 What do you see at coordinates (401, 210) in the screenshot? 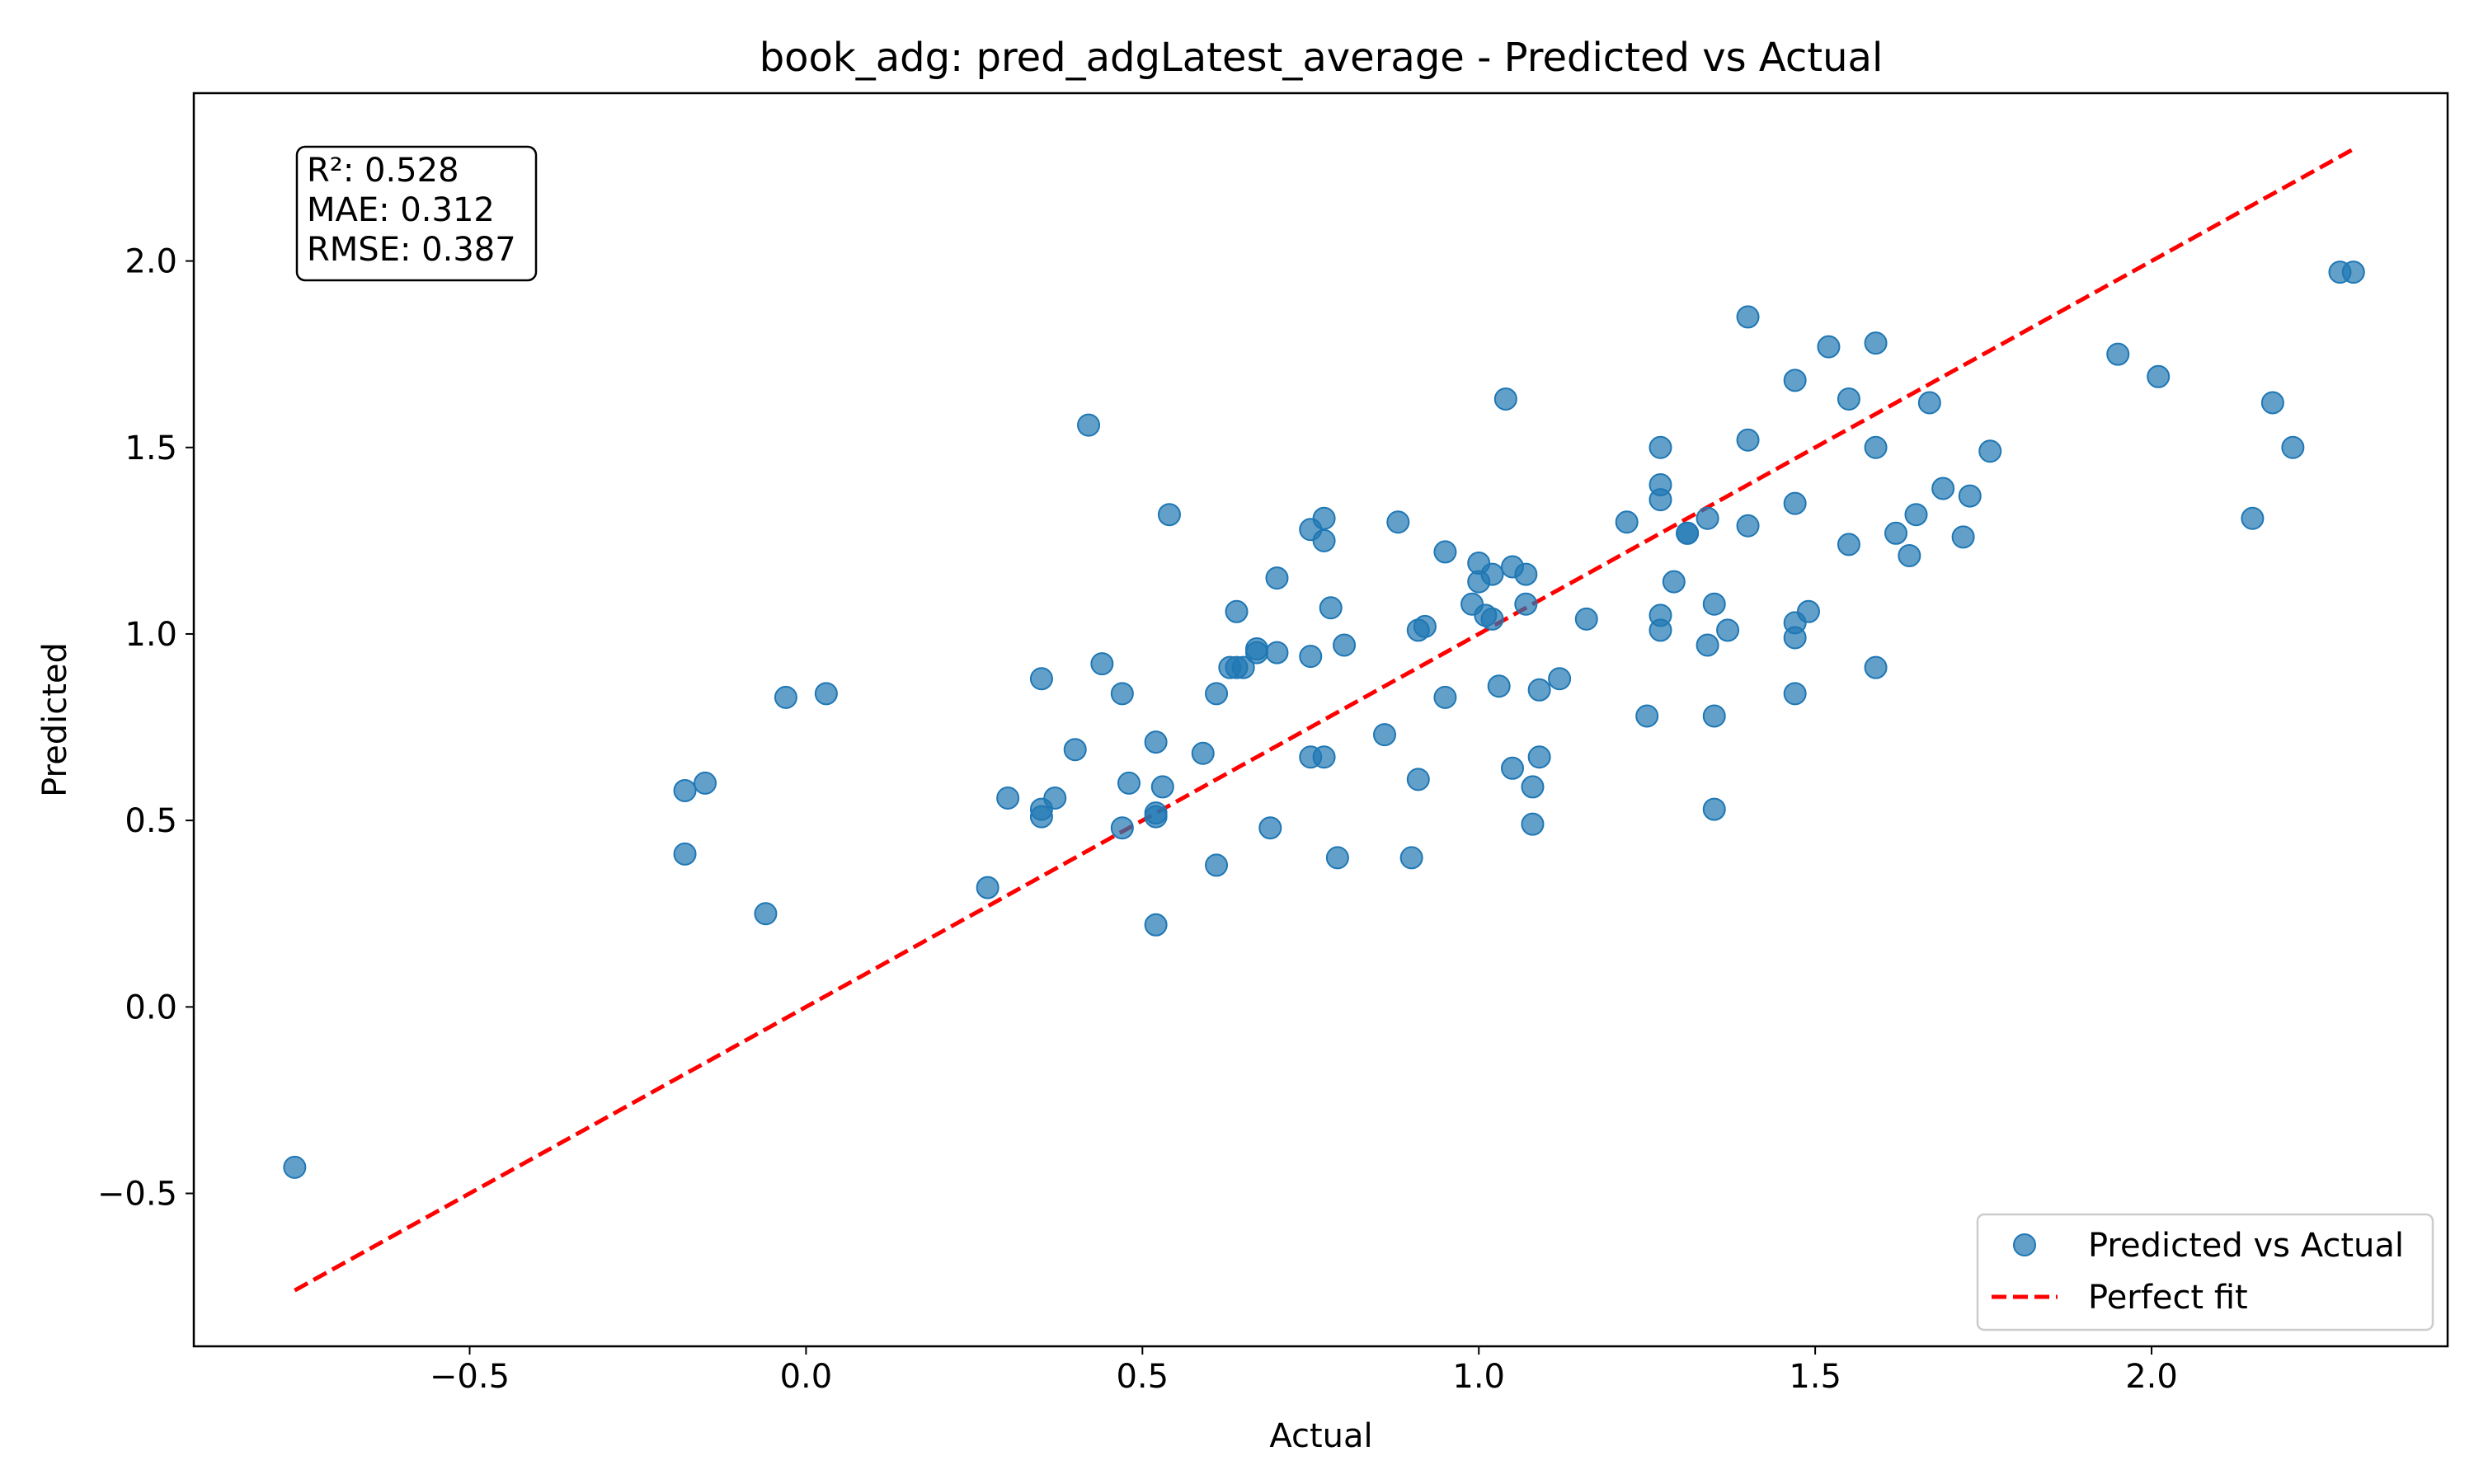
I see `stats-mae: MAE: 0.312` at bounding box center [401, 210].